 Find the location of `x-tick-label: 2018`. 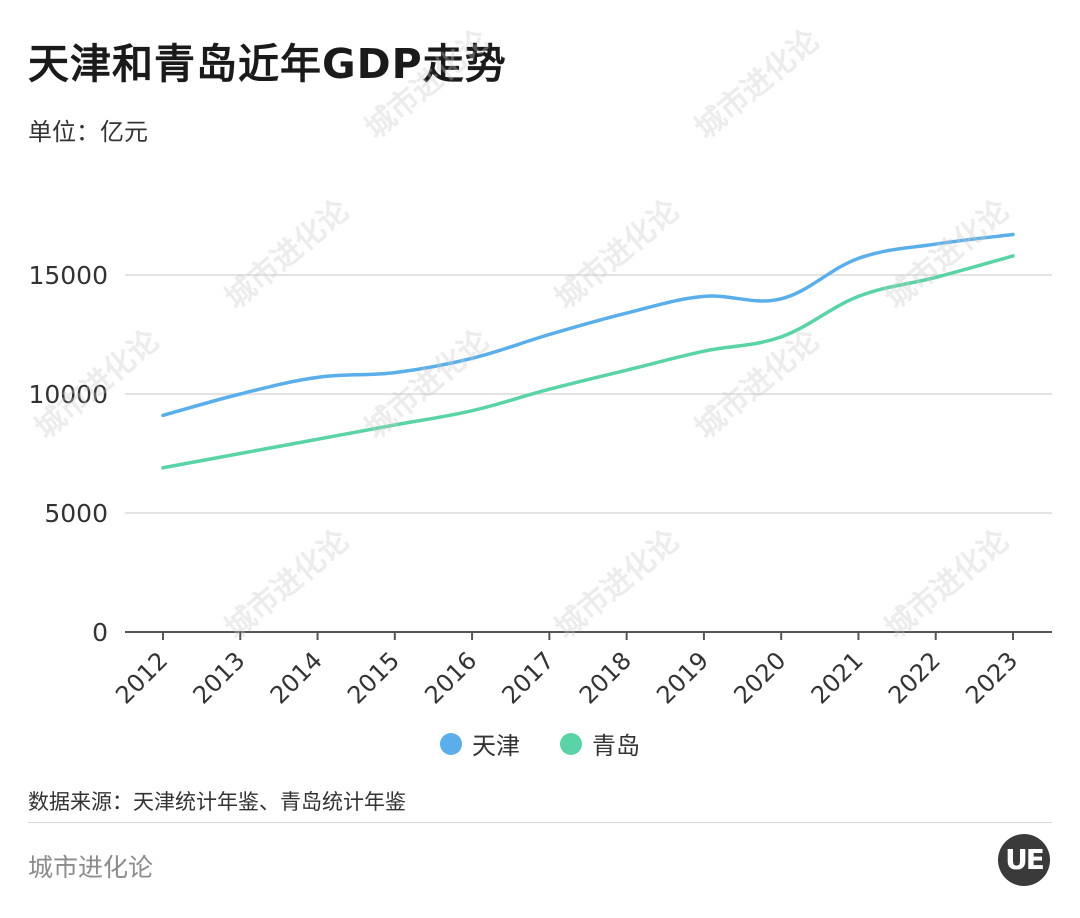

x-tick-label: 2018 is located at coordinates (605, 677).